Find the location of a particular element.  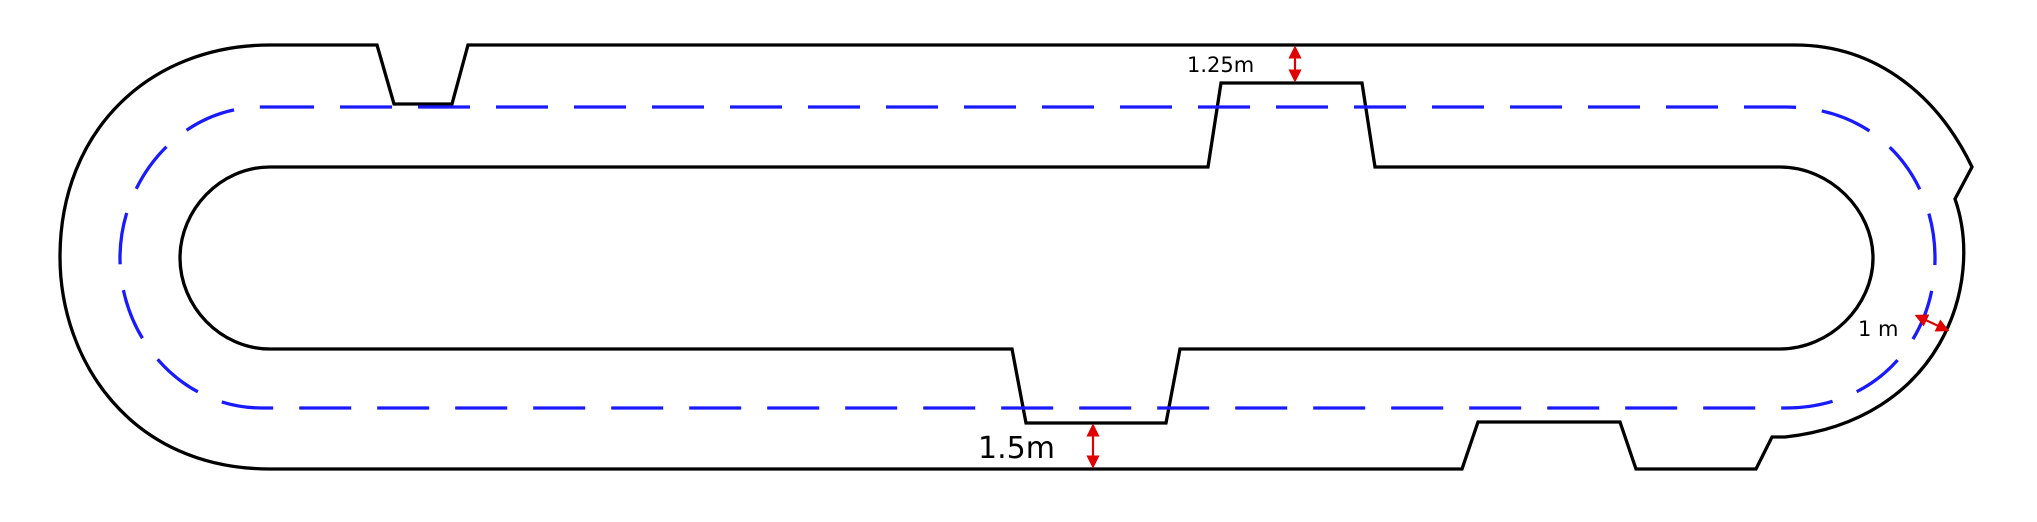

bottom-dimension: 1.5m is located at coordinates (1039, 446).